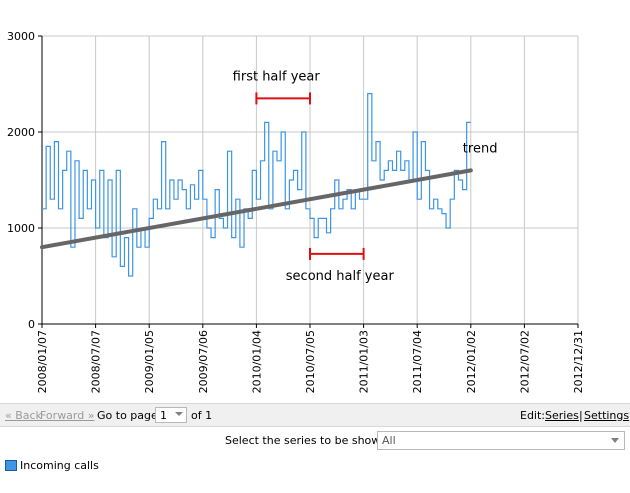  Describe the element at coordinates (21, 132) in the screenshot. I see `y-tick-label: 2000` at that location.